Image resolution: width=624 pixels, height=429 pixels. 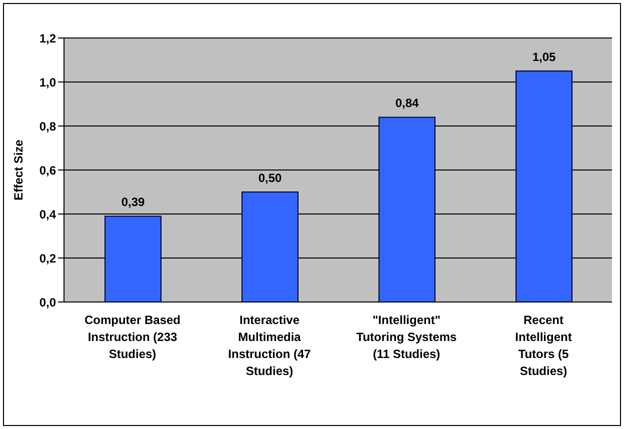 What do you see at coordinates (407, 103) in the screenshot?
I see `data-label: 0,84` at bounding box center [407, 103].